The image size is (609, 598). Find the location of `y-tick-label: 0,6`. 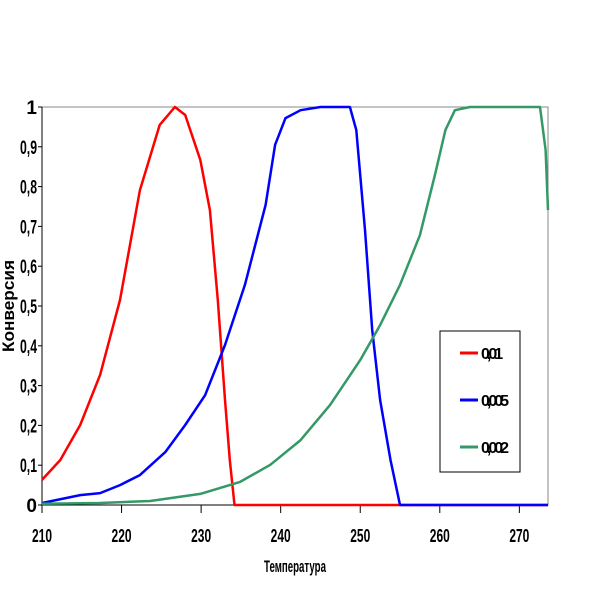

y-tick-label: 0,6 is located at coordinates (28, 267).